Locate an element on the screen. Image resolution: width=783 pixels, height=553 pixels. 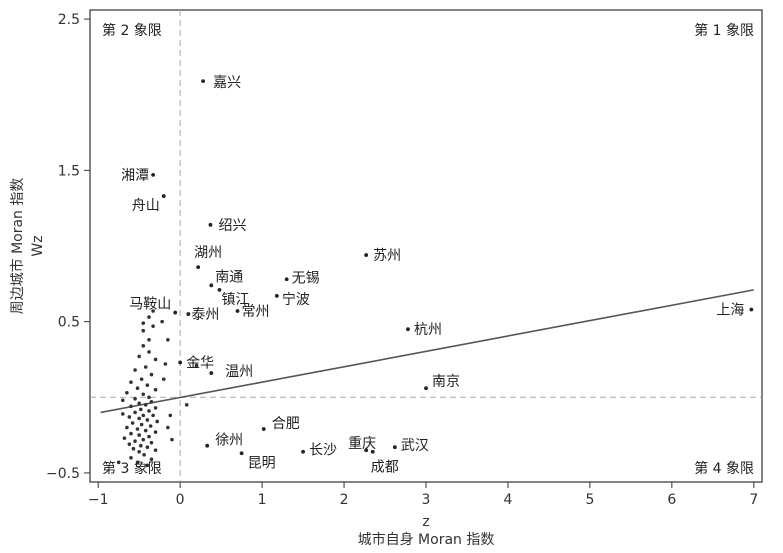
x-tick-label: 5 is located at coordinates (589, 500).